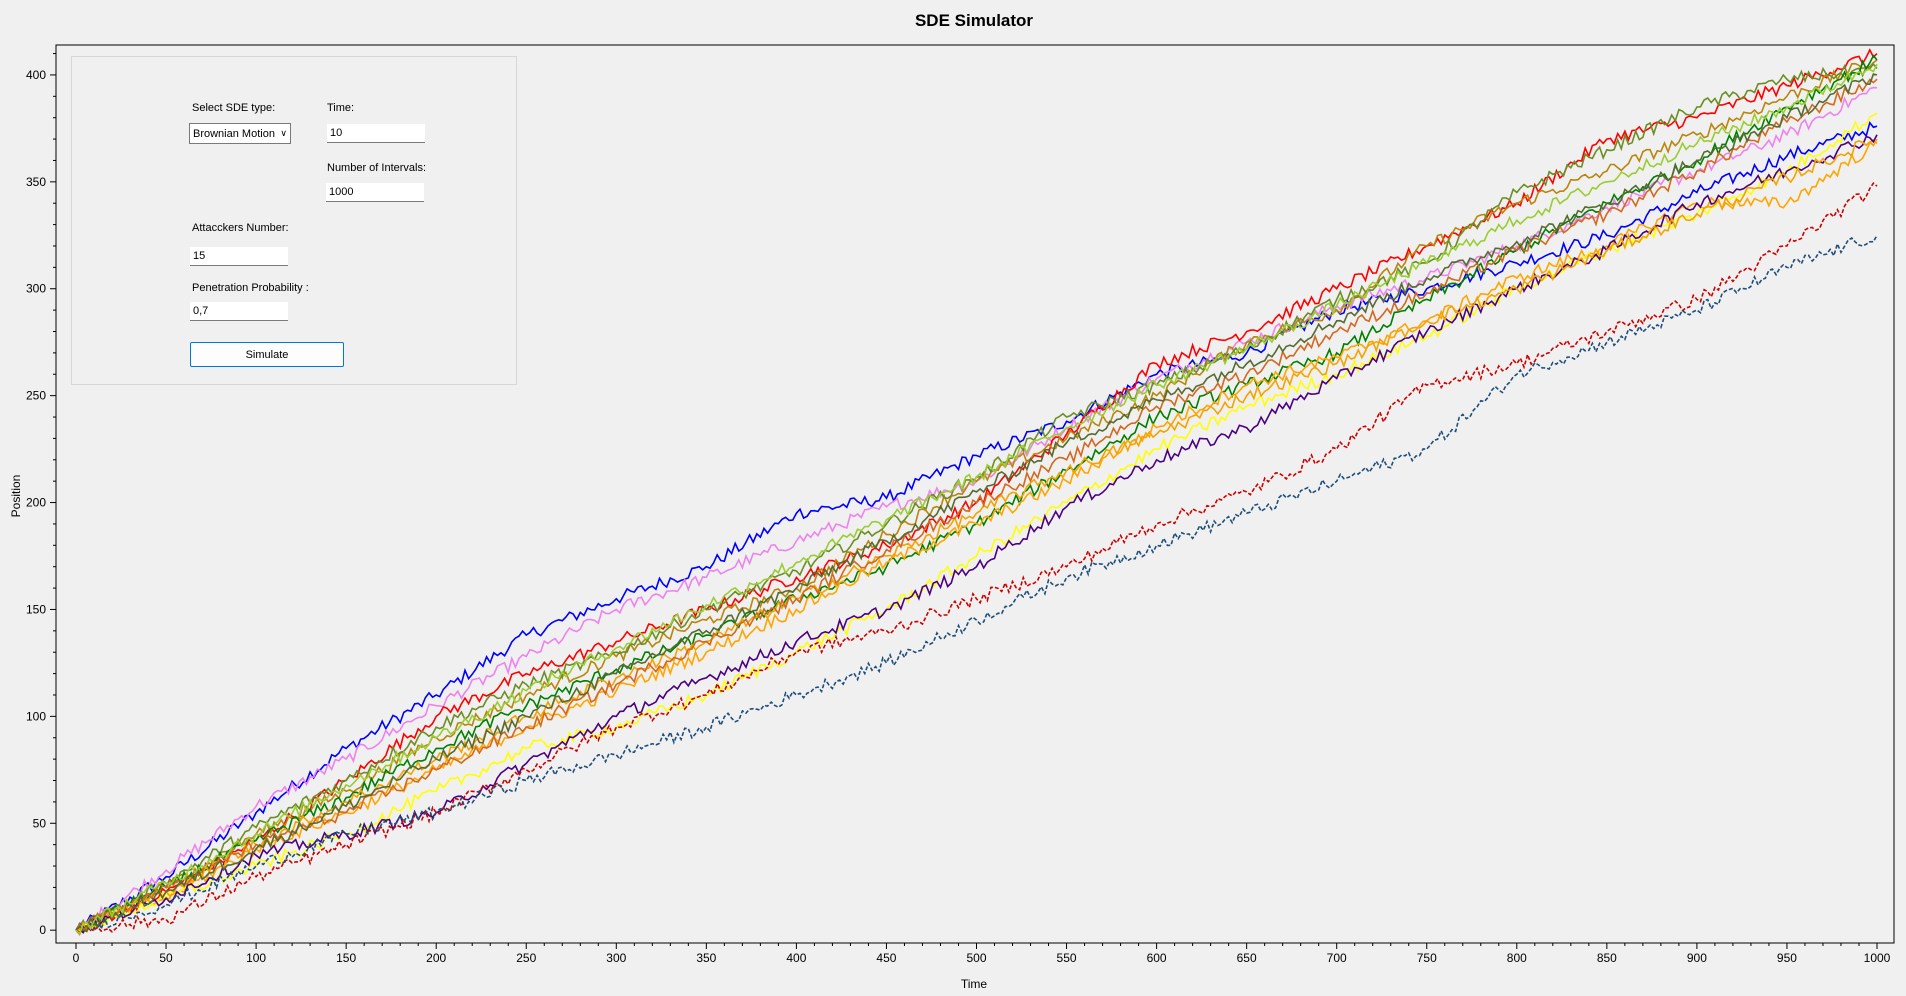 The image size is (1906, 996). I want to click on penetration-label: Penetration Probability :, so click(250, 288).